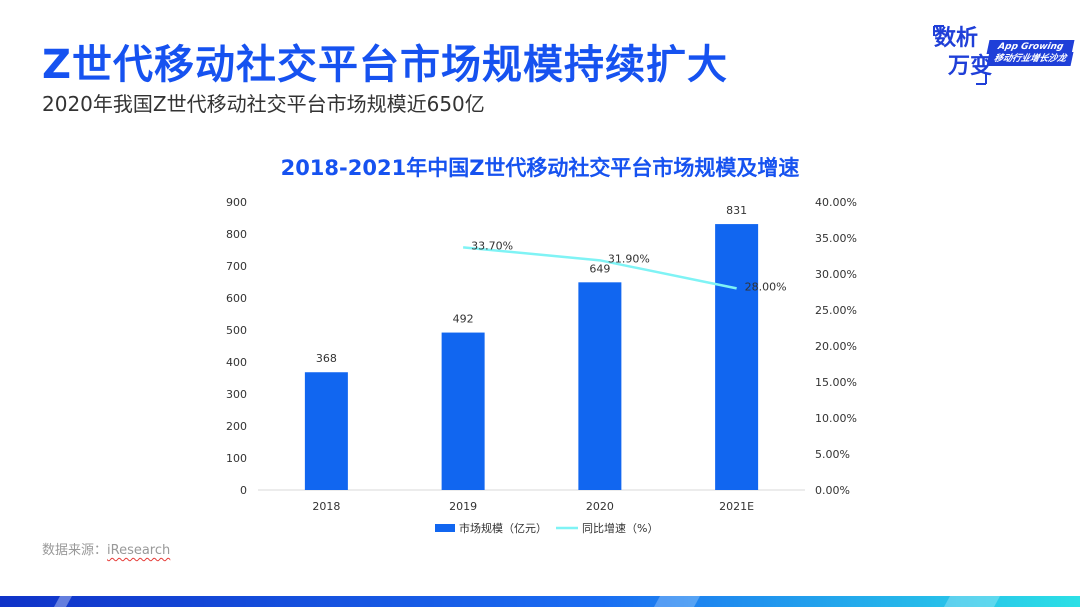  What do you see at coordinates (736, 506) in the screenshot?
I see `x-tick-label: 2021E` at bounding box center [736, 506].